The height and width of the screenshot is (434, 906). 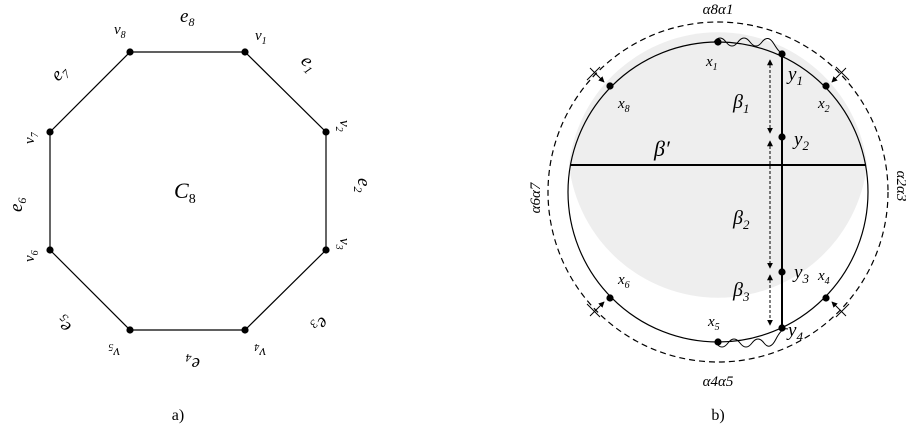 I want to click on graph-name-c8: C8, so click(x=185, y=192).